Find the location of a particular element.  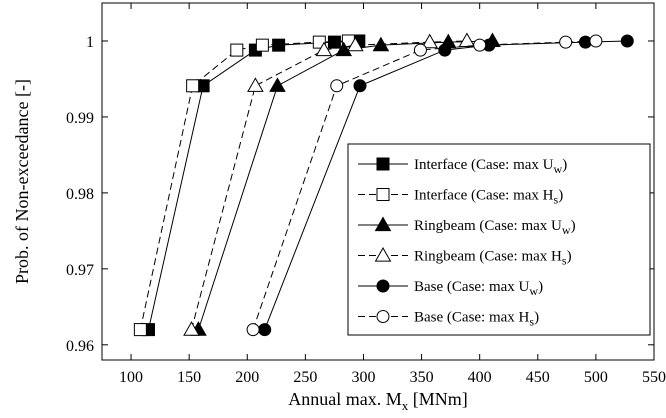

x-tick-label: 150 is located at coordinates (189, 377).